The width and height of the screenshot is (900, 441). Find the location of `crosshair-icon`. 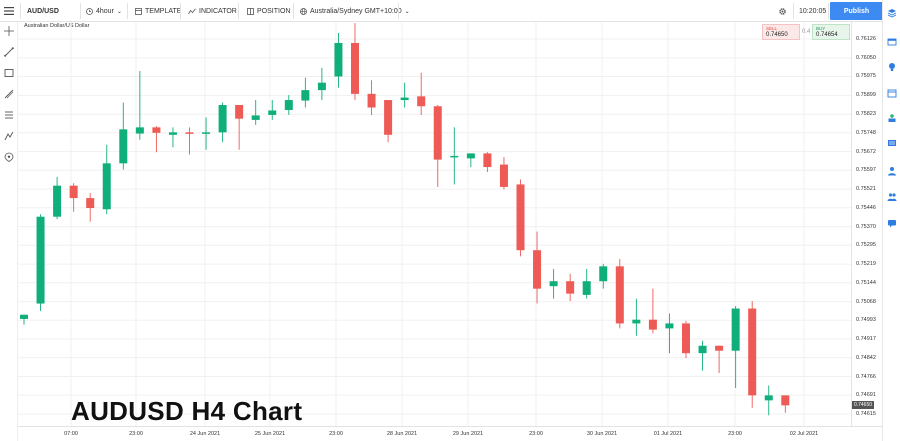

crosshair-icon is located at coordinates (9, 31).